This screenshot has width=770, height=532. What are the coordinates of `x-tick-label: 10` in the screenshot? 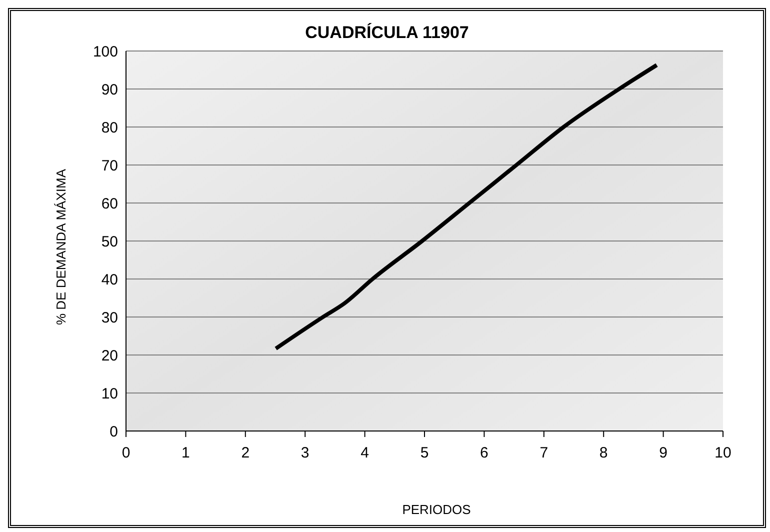 It's located at (723, 453).